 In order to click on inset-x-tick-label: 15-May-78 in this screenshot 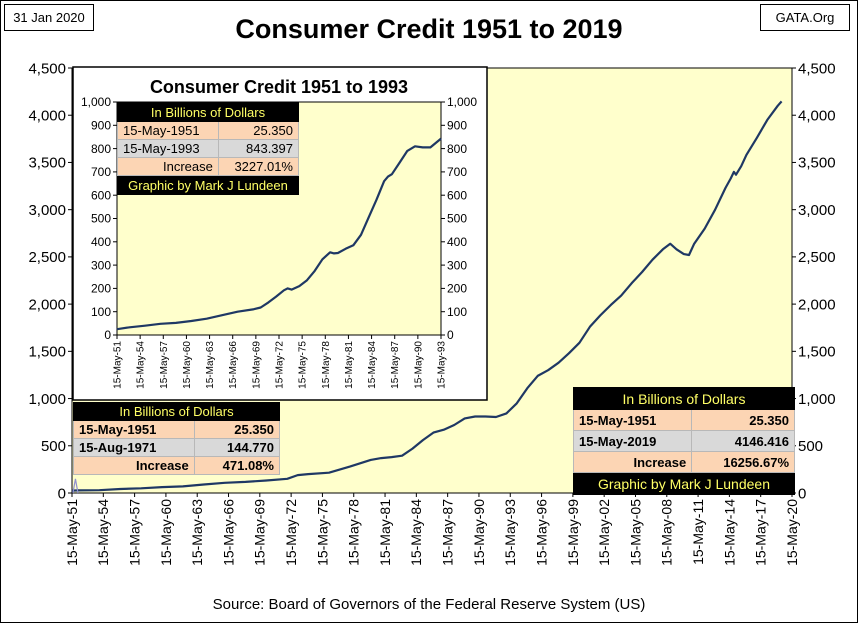, I will do `click(326, 365)`.